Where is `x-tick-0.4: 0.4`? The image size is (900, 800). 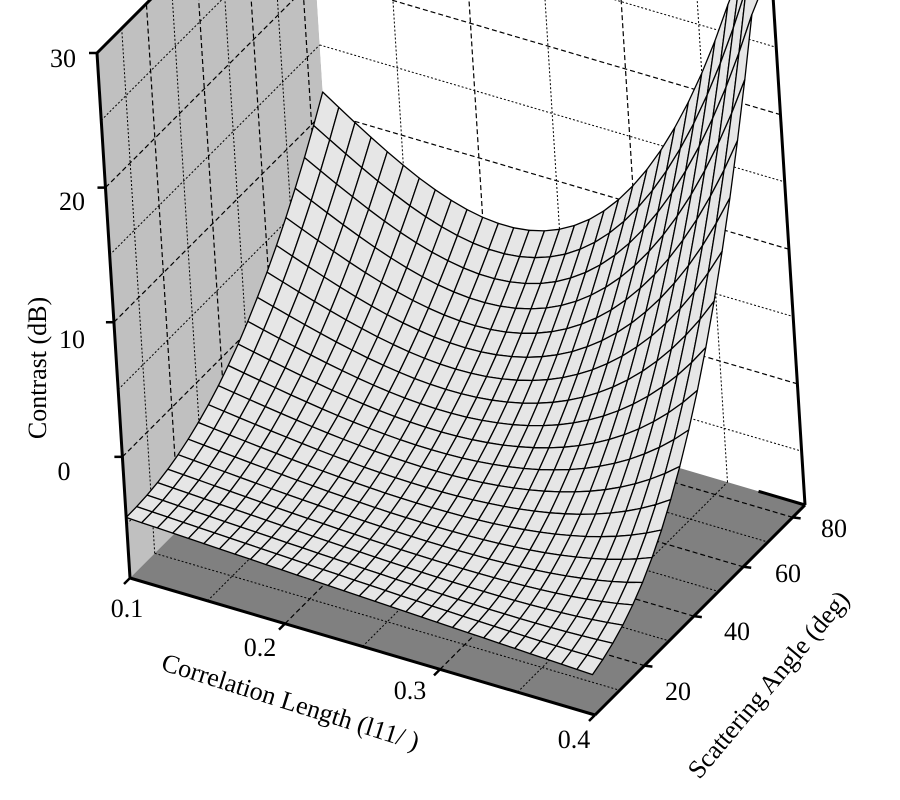 x-tick-0.4: 0.4 is located at coordinates (574, 739).